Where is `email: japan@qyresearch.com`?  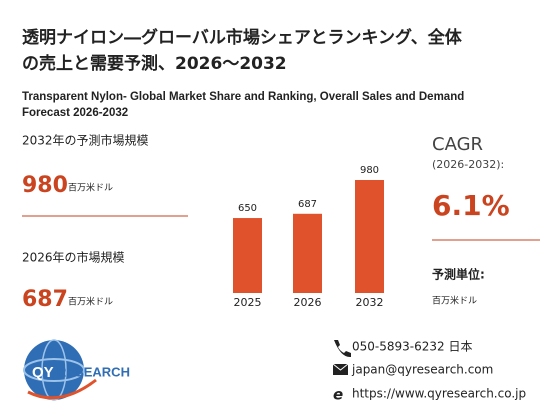 email: japan@qyresearch.com is located at coordinates (422, 370).